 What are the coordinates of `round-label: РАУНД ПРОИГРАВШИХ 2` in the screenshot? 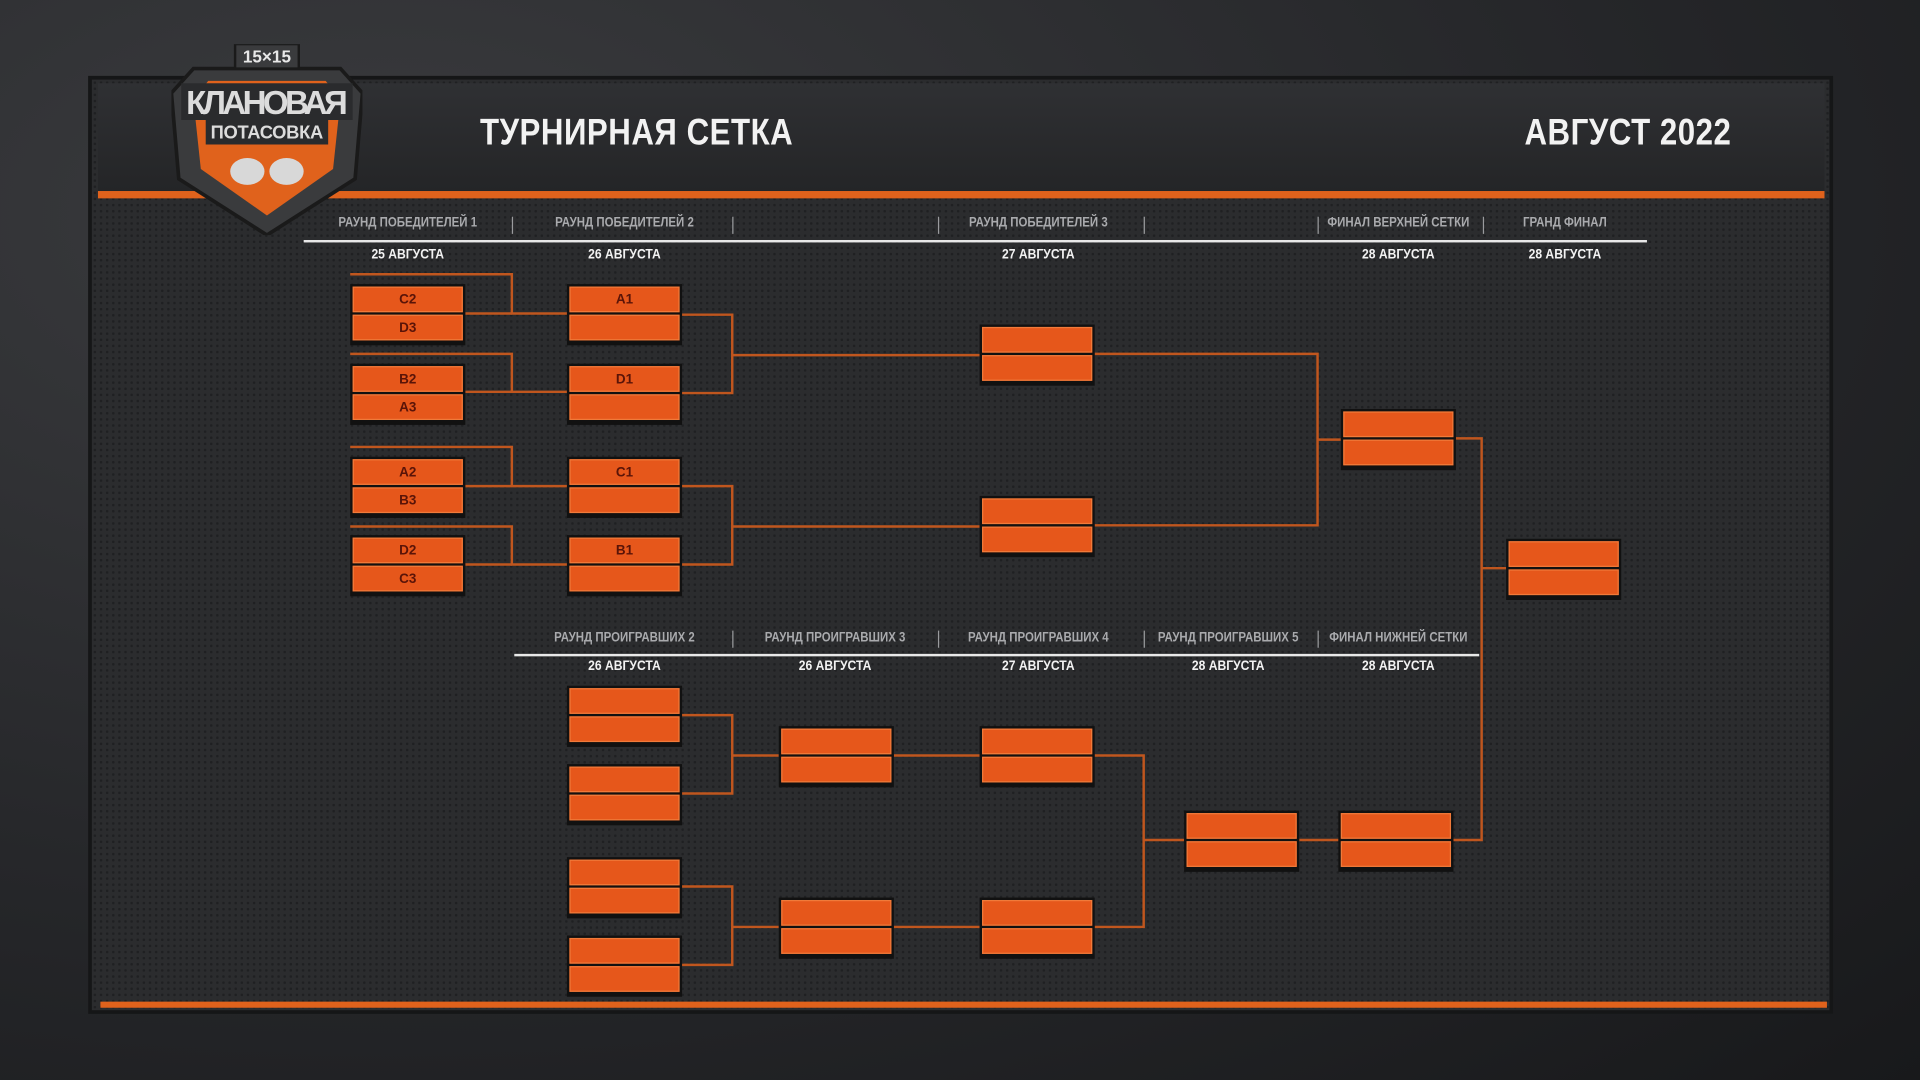 It's located at (624, 638).